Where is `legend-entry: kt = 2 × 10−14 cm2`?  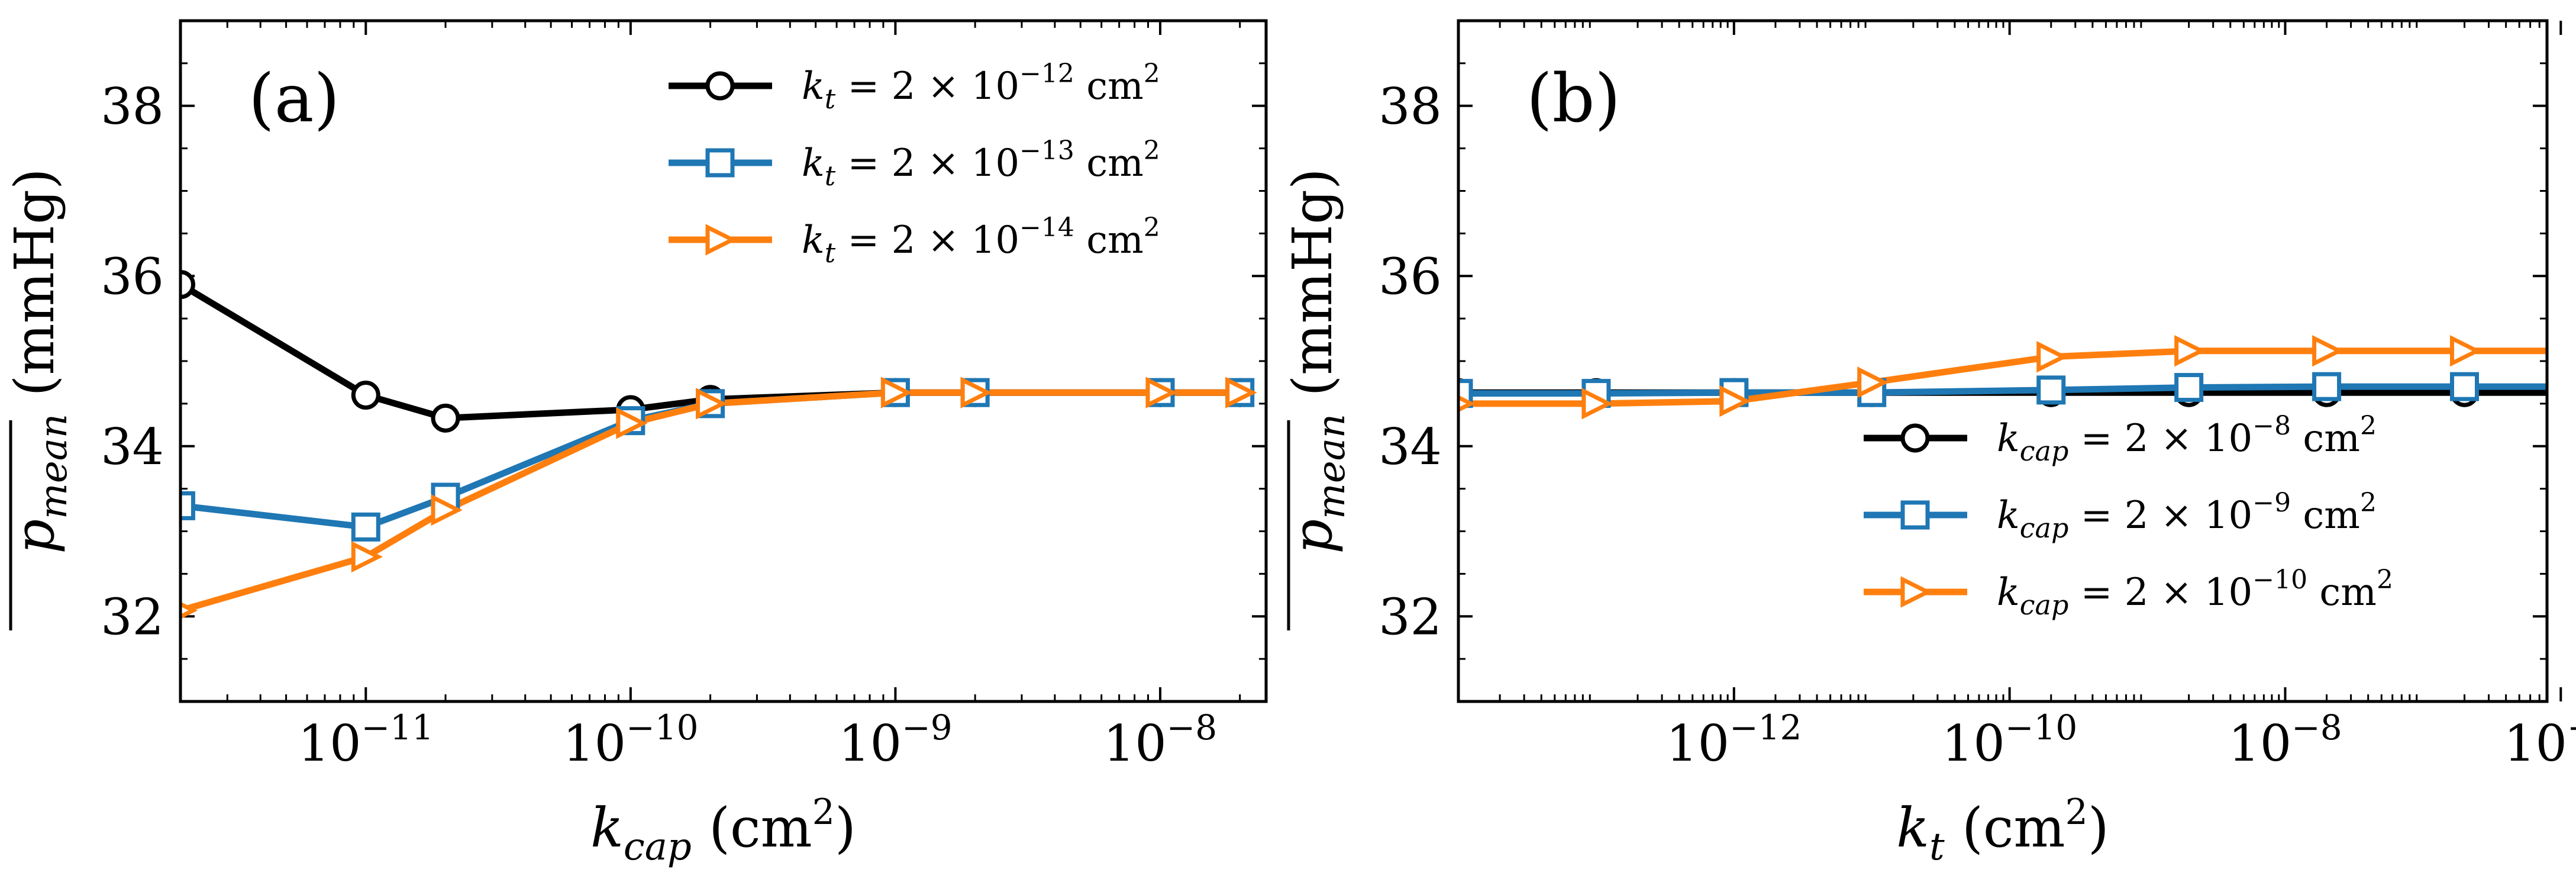 legend-entry: kt = 2 × 10−14 cm2 is located at coordinates (914, 241).